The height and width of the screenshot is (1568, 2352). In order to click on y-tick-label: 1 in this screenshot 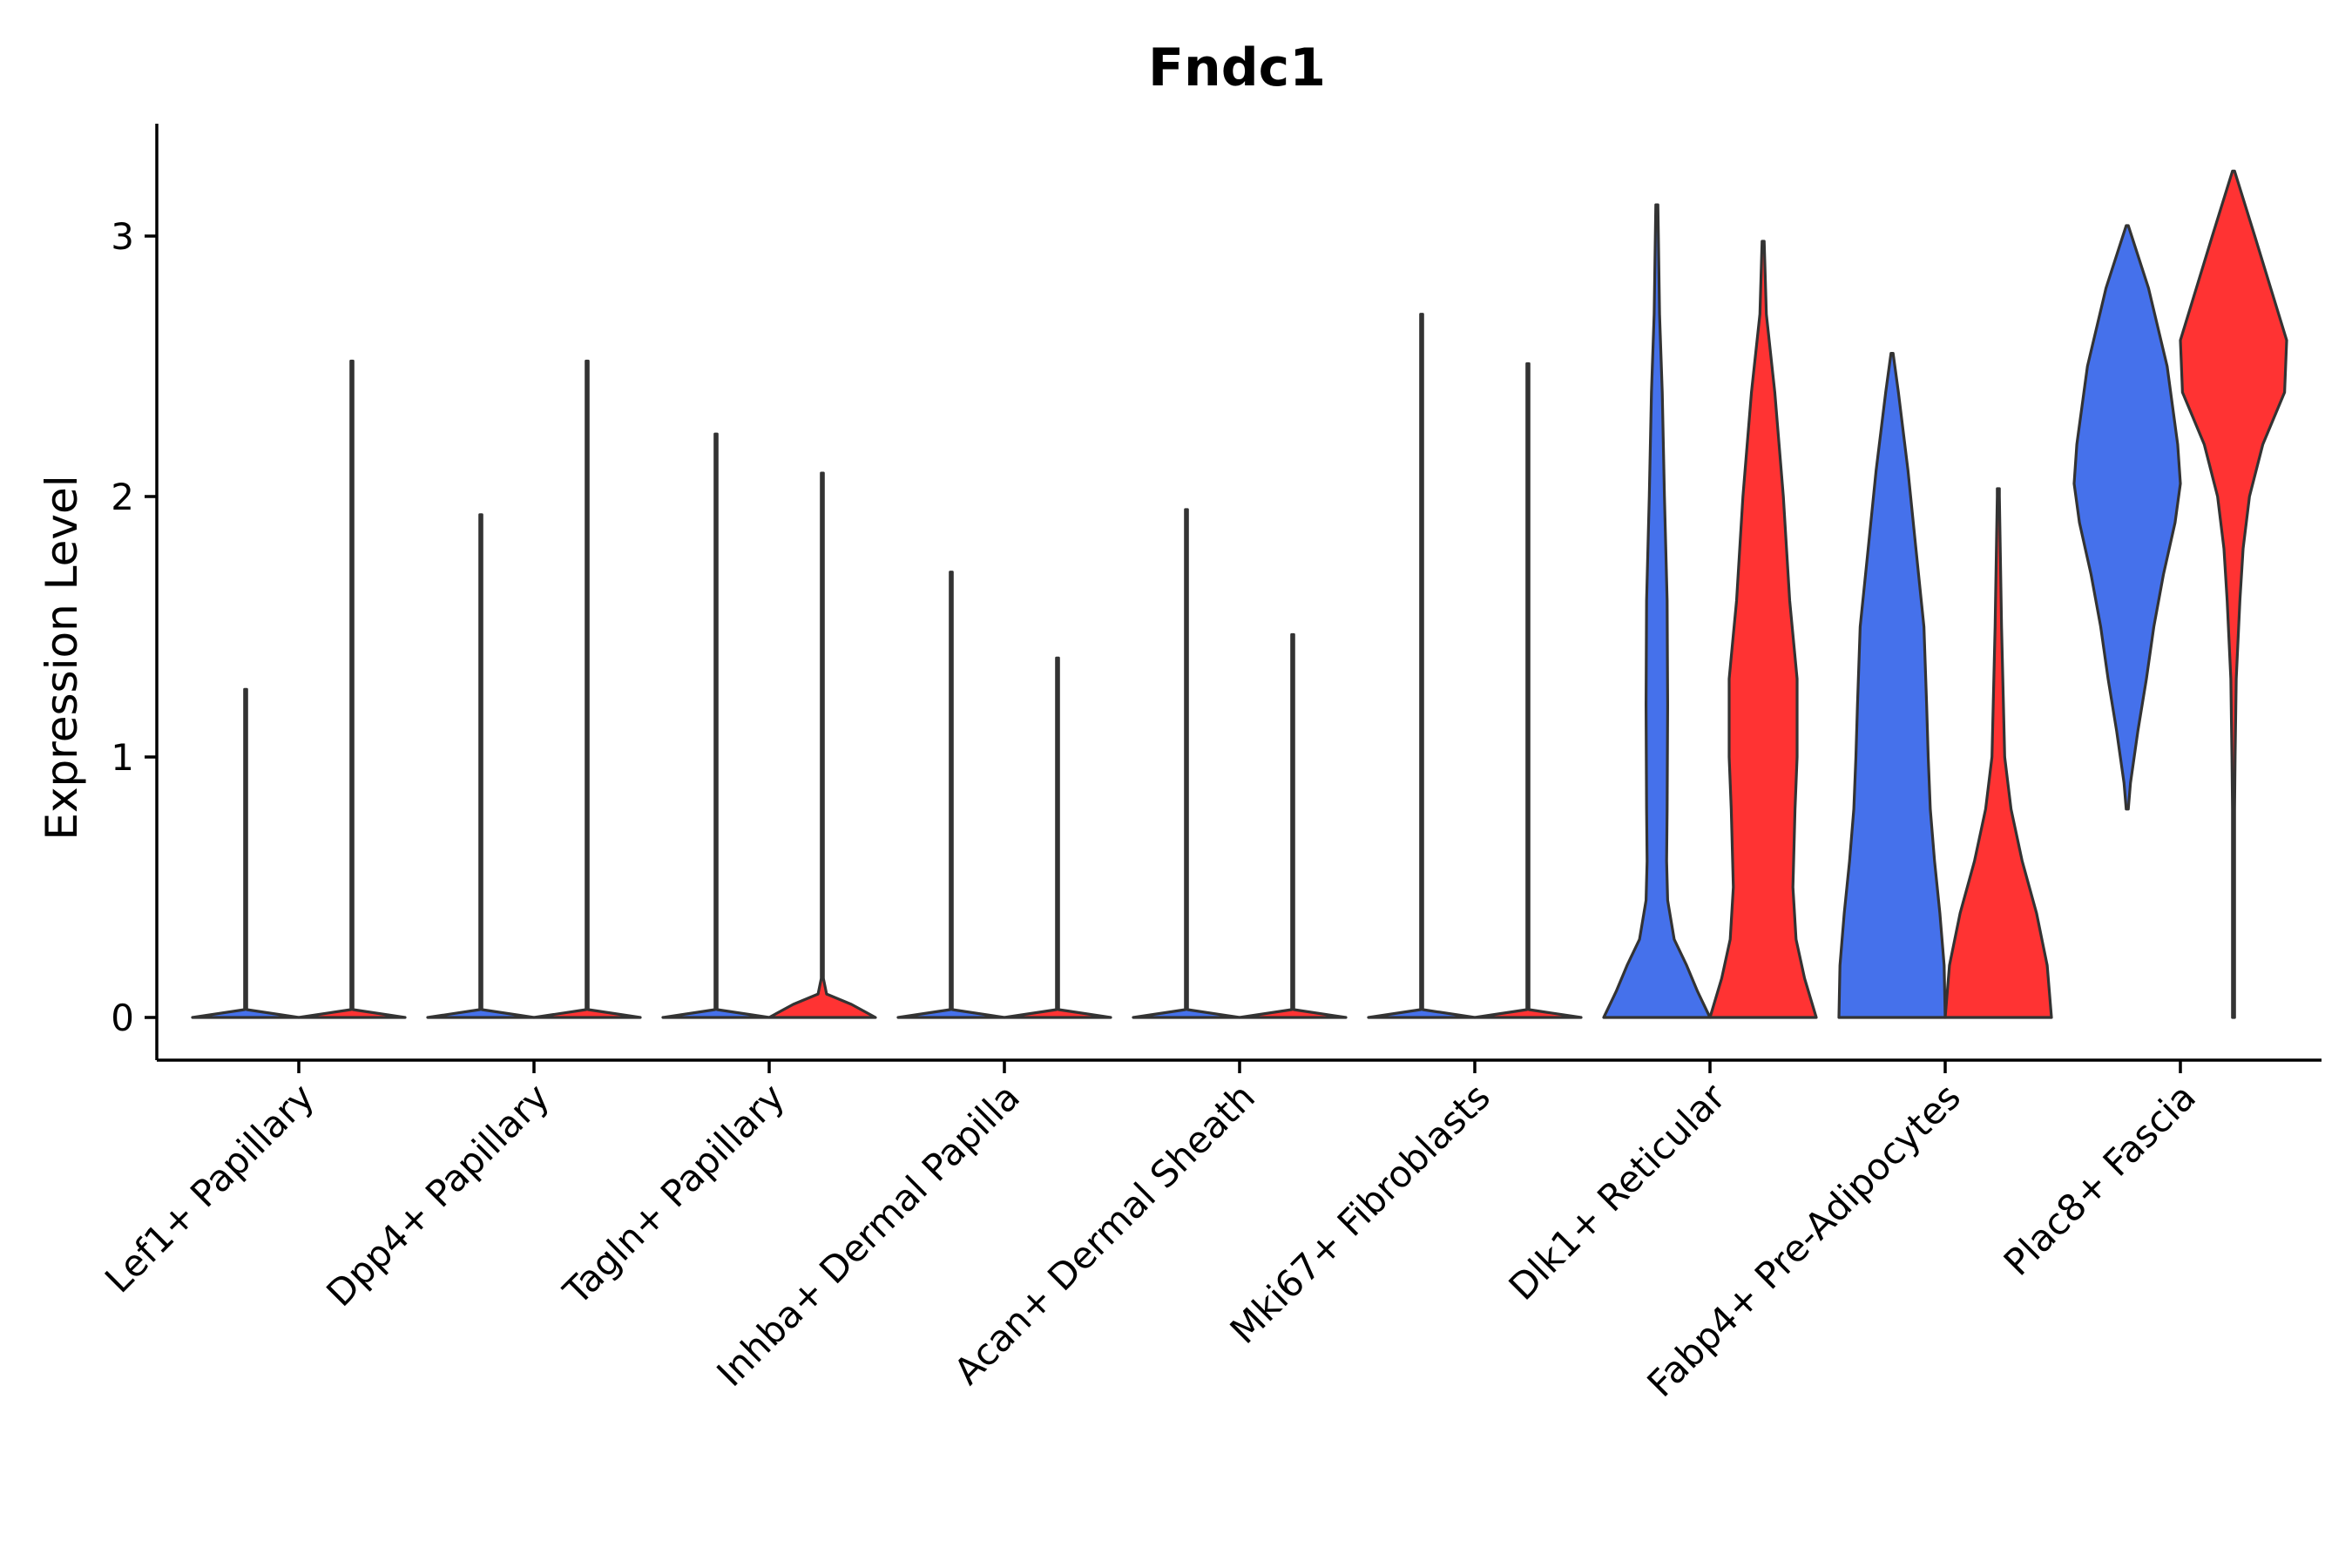, I will do `click(122, 757)`.